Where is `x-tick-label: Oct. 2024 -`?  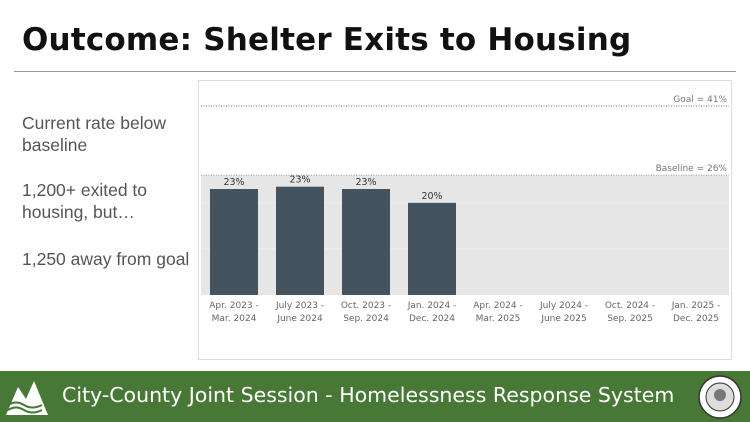 x-tick-label: Oct. 2024 - is located at coordinates (630, 306).